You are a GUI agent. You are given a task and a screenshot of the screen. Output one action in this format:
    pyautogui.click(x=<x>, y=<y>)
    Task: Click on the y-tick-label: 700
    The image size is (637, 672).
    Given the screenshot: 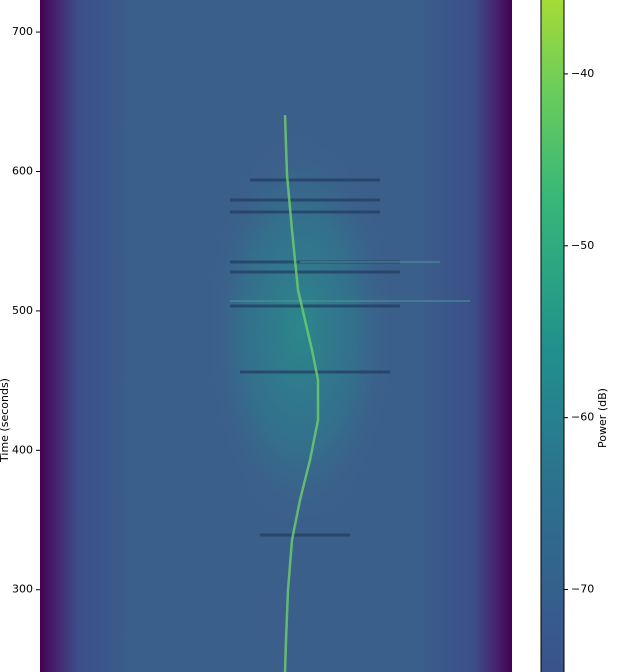 What is the action you would take?
    pyautogui.click(x=22, y=31)
    